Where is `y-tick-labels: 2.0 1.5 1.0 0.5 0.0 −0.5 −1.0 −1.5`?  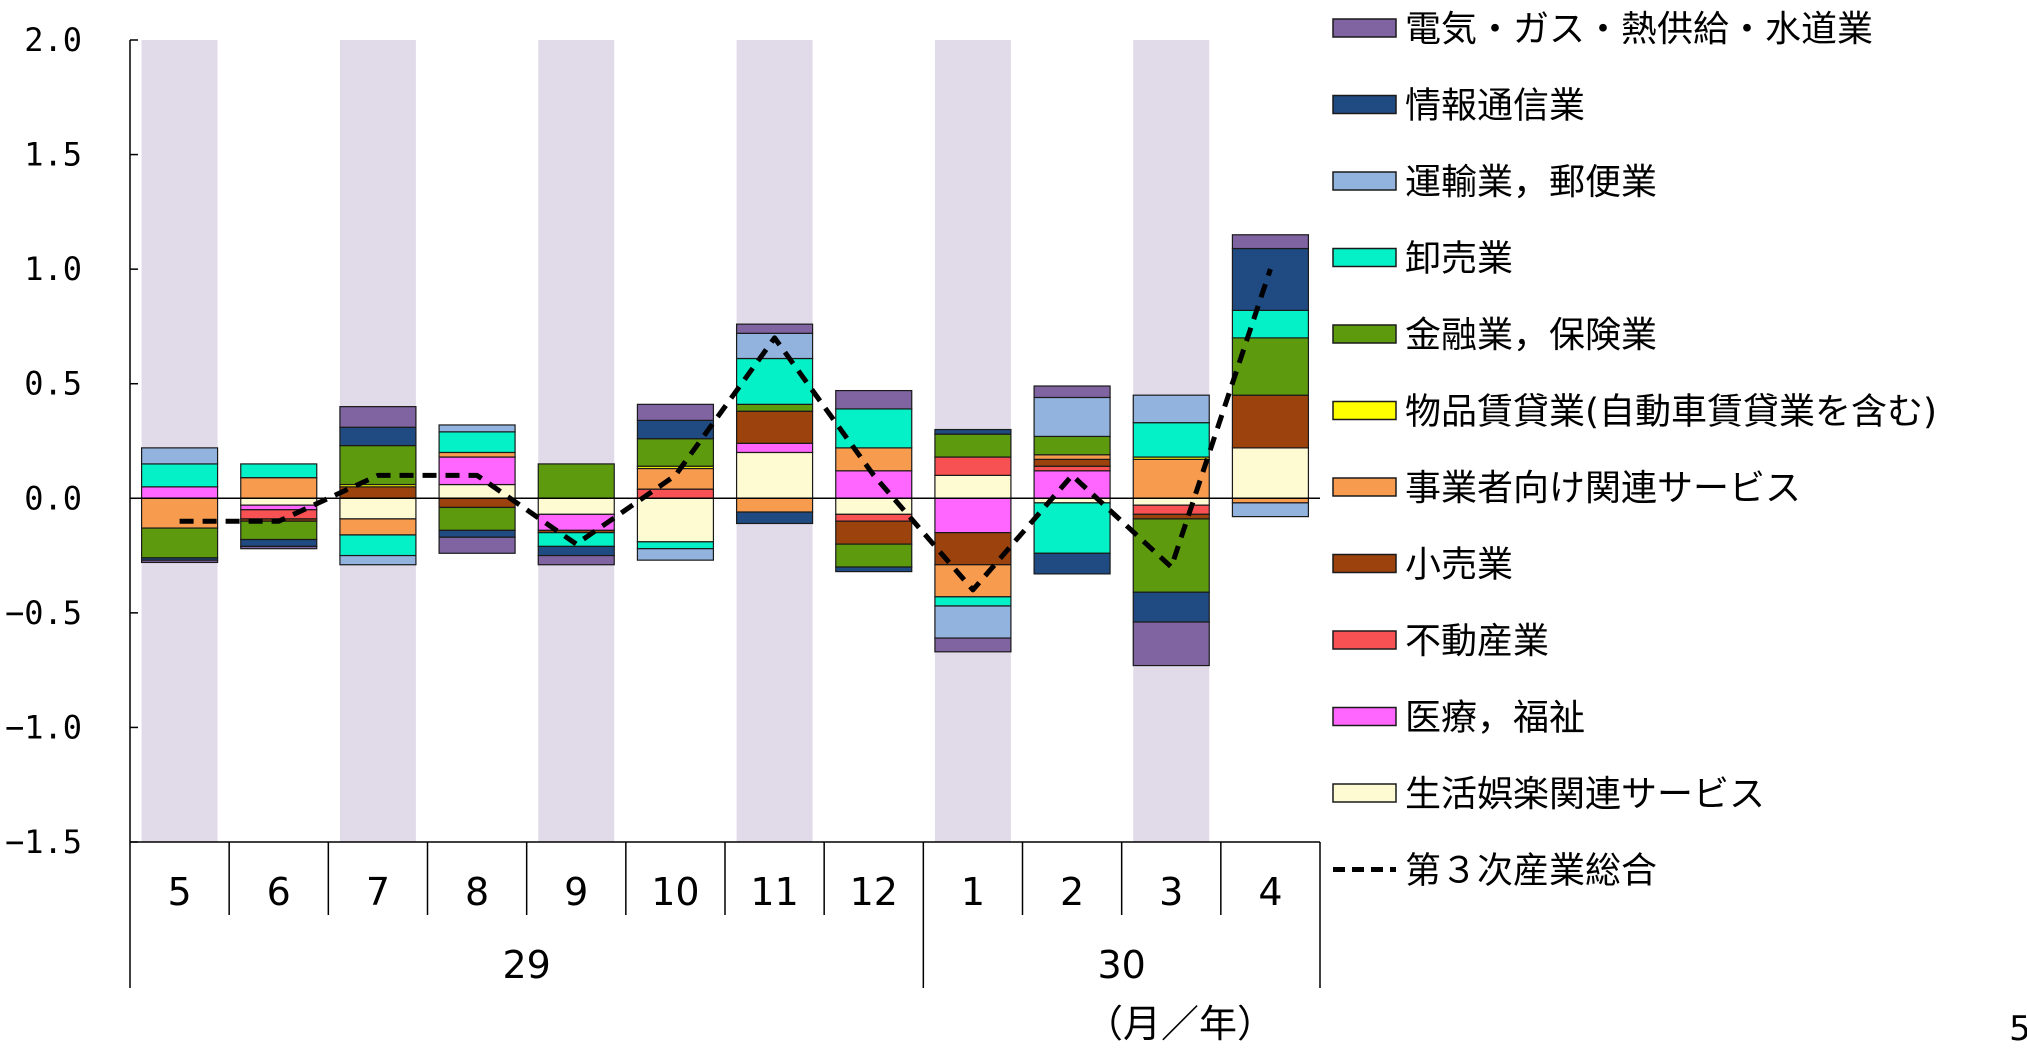
y-tick-labels: 2.0 1.5 1.0 0.5 0.0 −0.5 −1.0 −1.5 is located at coordinates (43, 441).